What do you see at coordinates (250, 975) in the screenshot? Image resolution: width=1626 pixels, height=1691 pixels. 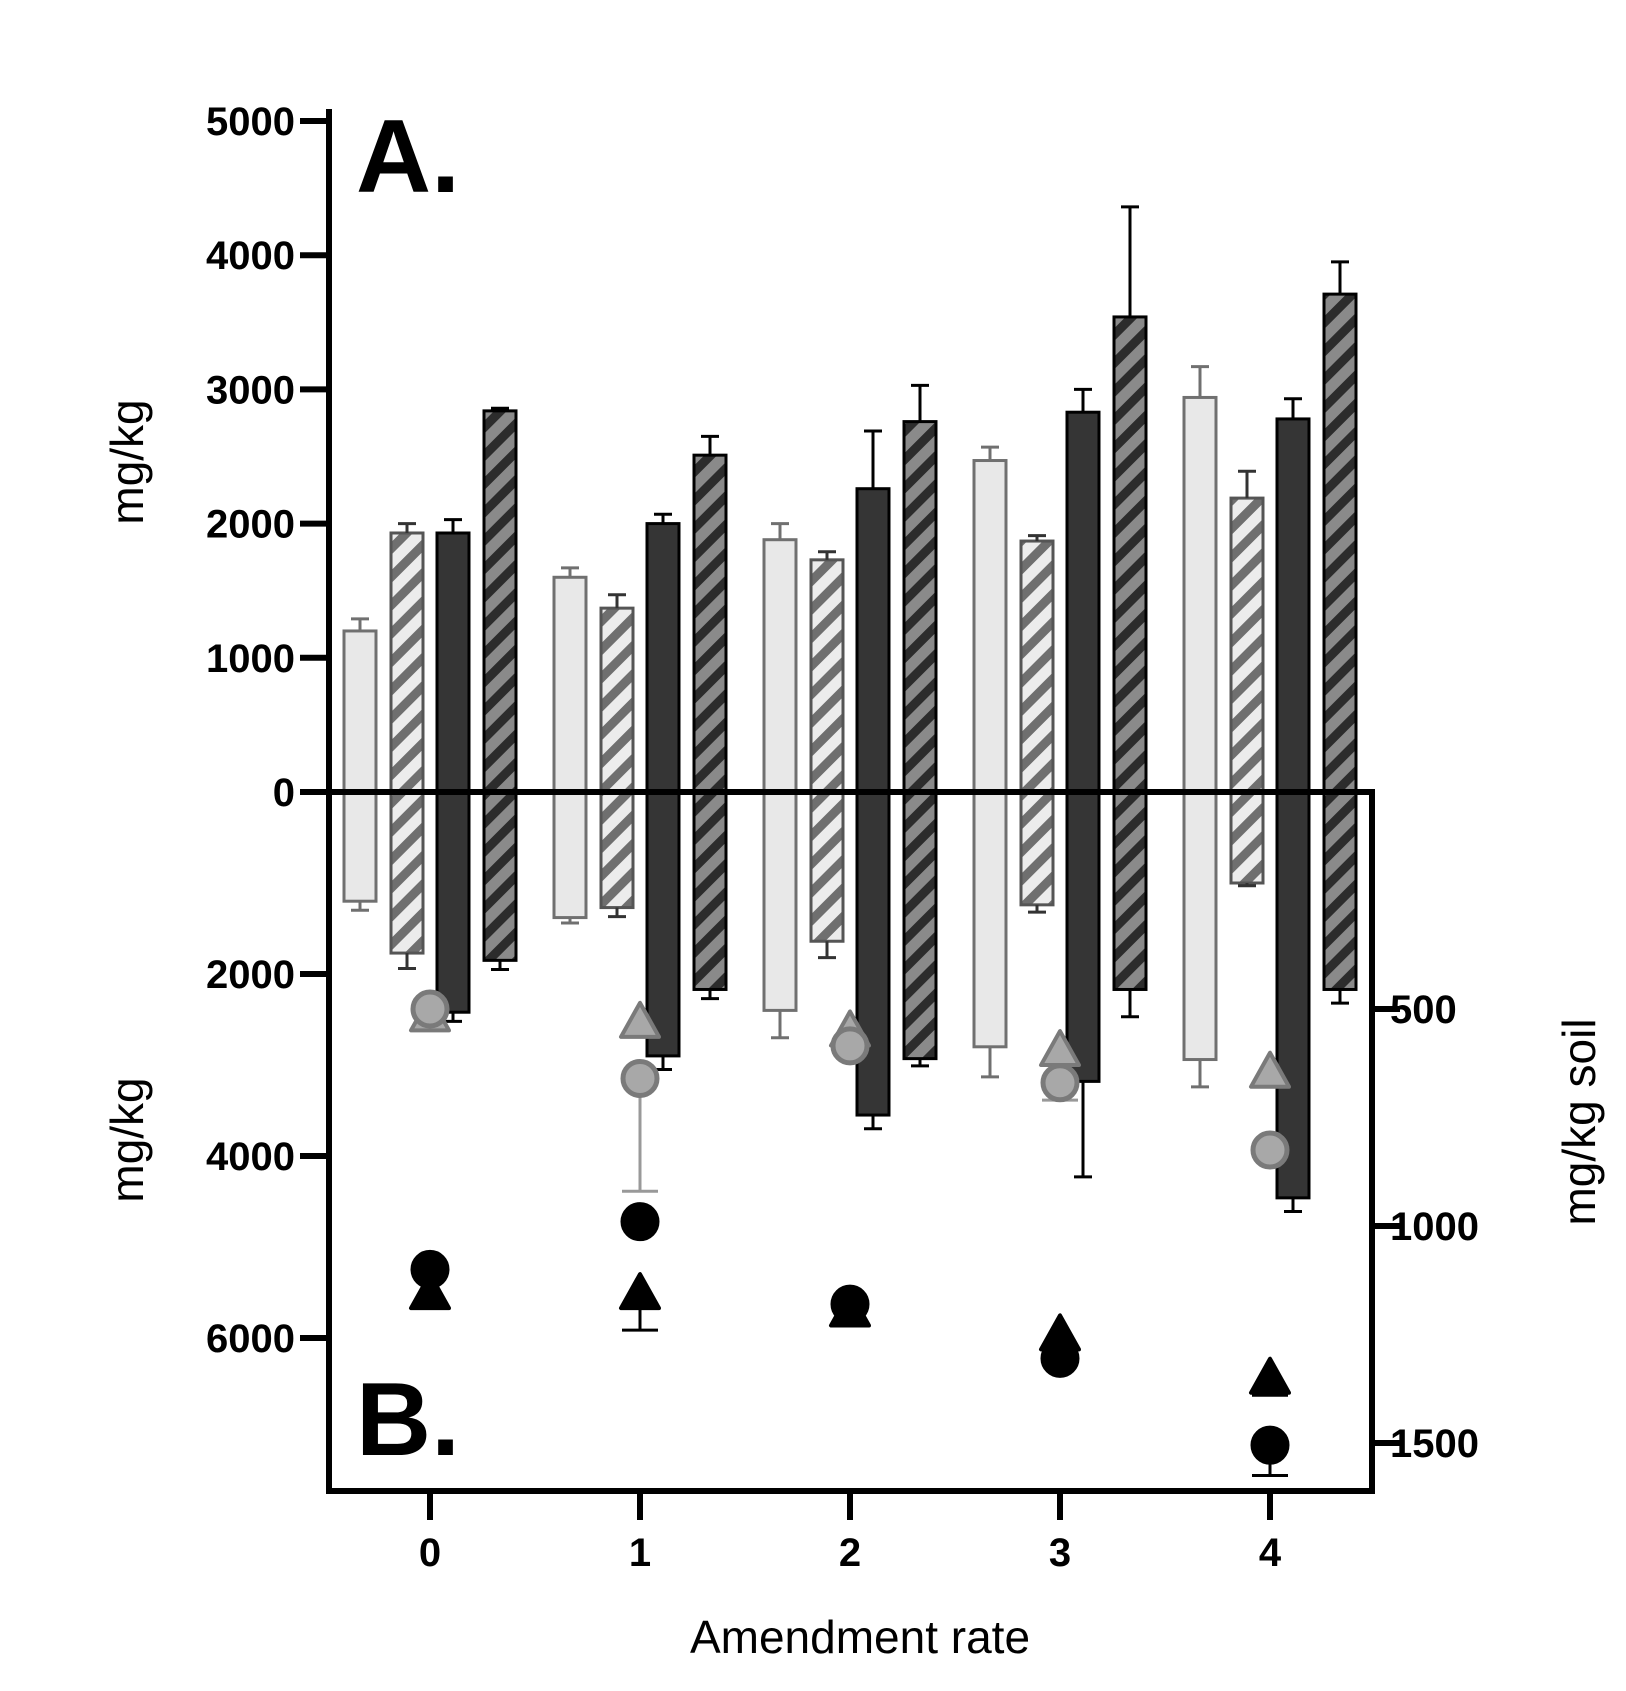 I see `y-tick-label-bottom-2000: 2000` at bounding box center [250, 975].